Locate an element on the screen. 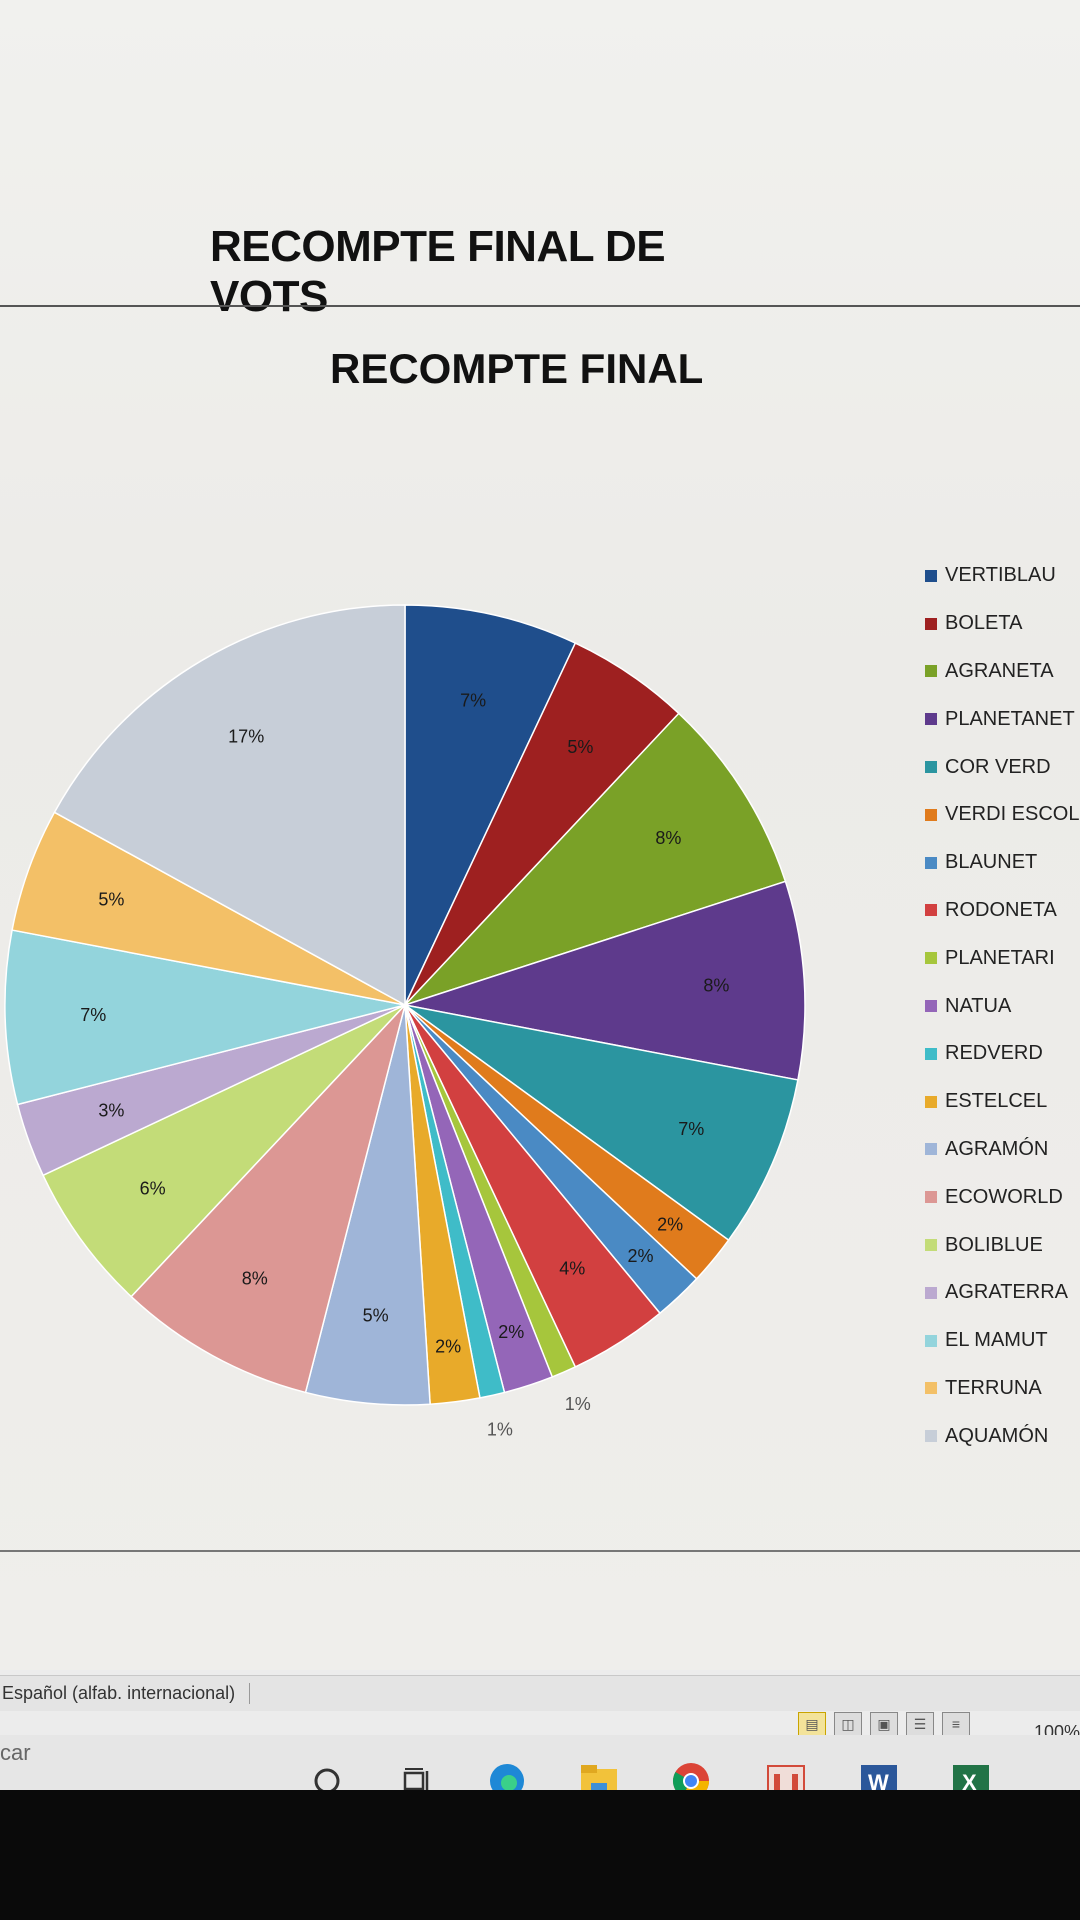  legend-item: TERRUNA is located at coordinates (1002, 1389).